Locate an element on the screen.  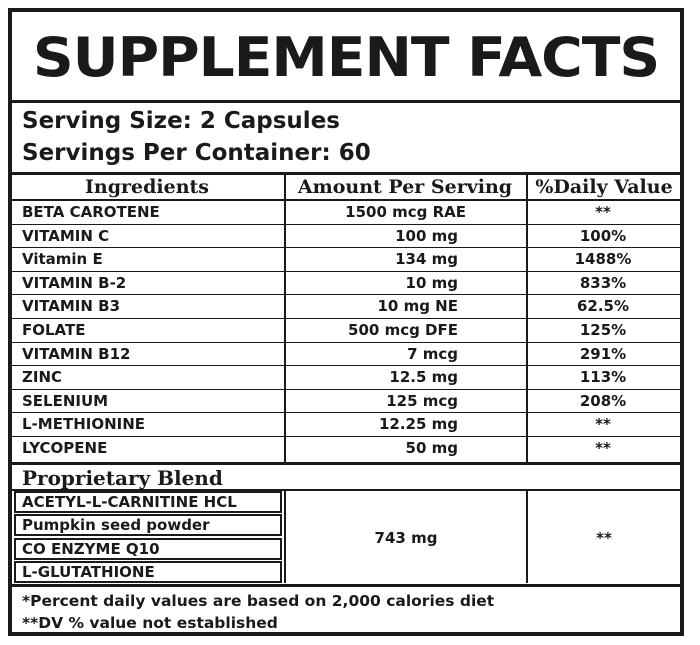
serving-size: Serving Size: 2 Capsules is located at coordinates (181, 121).